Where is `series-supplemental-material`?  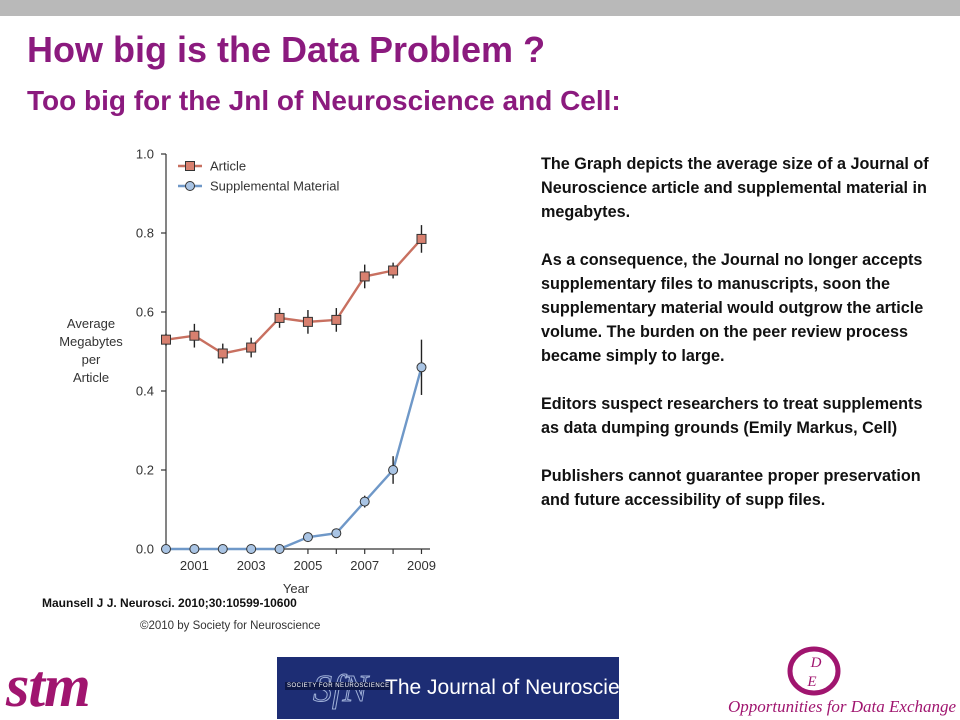 series-supplemental-material is located at coordinates (294, 446).